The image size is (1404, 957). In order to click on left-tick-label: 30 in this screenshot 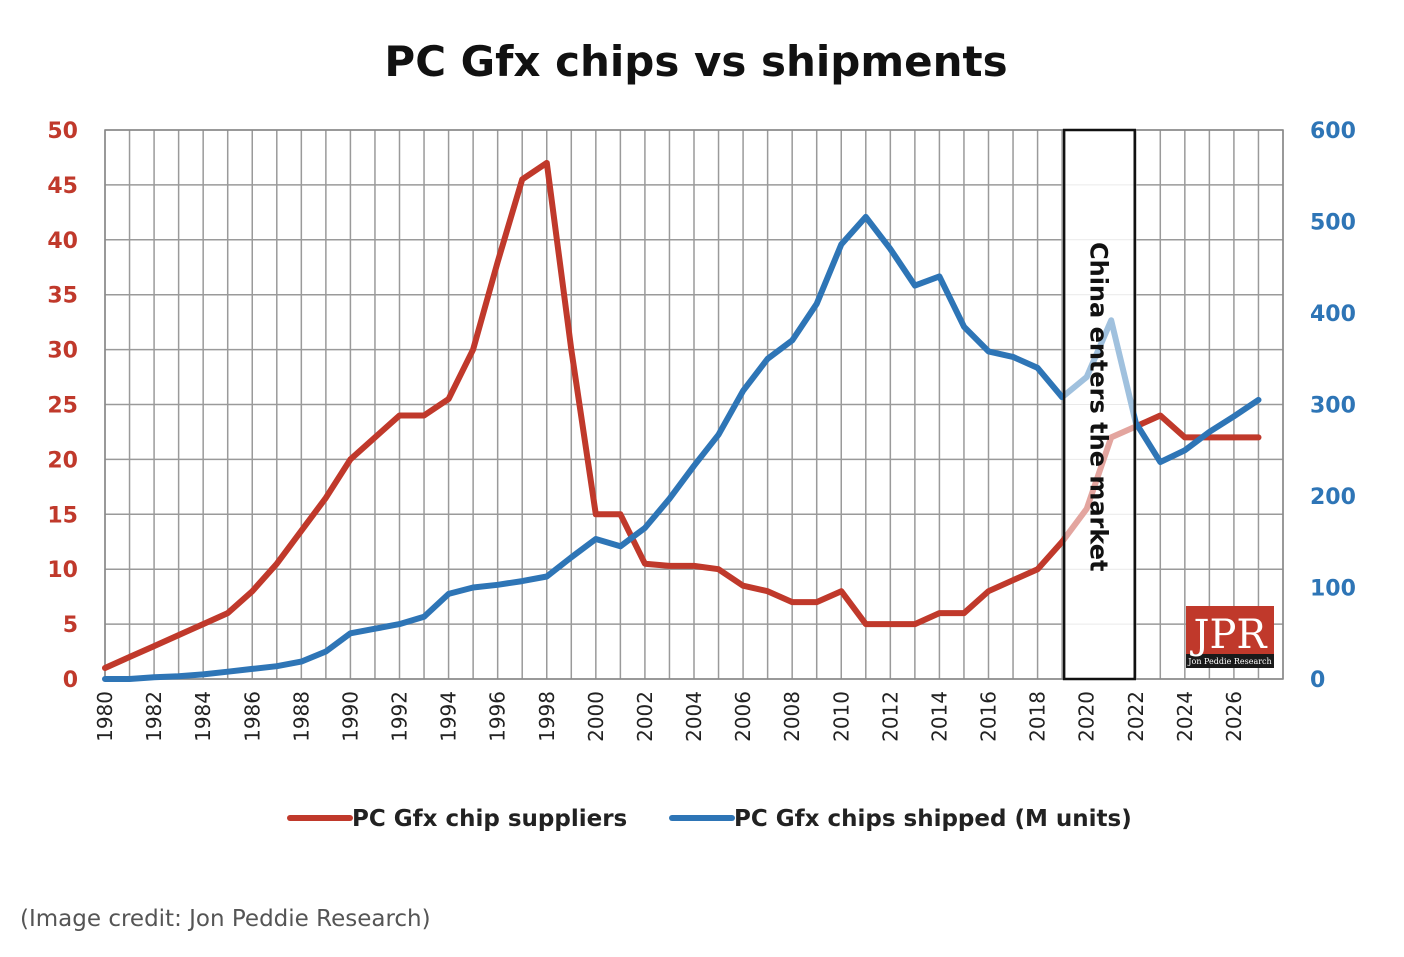, I will do `click(62, 351)`.